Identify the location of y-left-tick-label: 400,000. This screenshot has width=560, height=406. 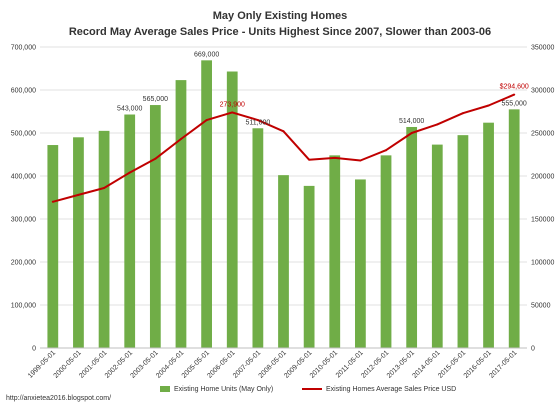
(23, 177).